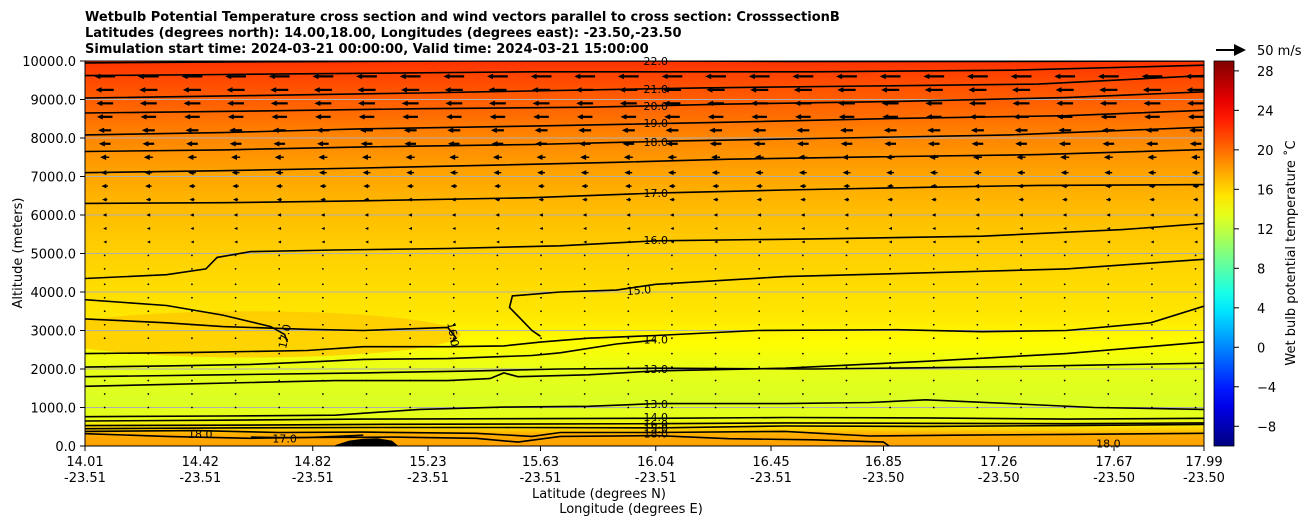 Image resolution: width=1311 pixels, height=526 pixels. What do you see at coordinates (599, 494) in the screenshot?
I see `x-axis-label-latitude: Latitude (degrees N)` at bounding box center [599, 494].